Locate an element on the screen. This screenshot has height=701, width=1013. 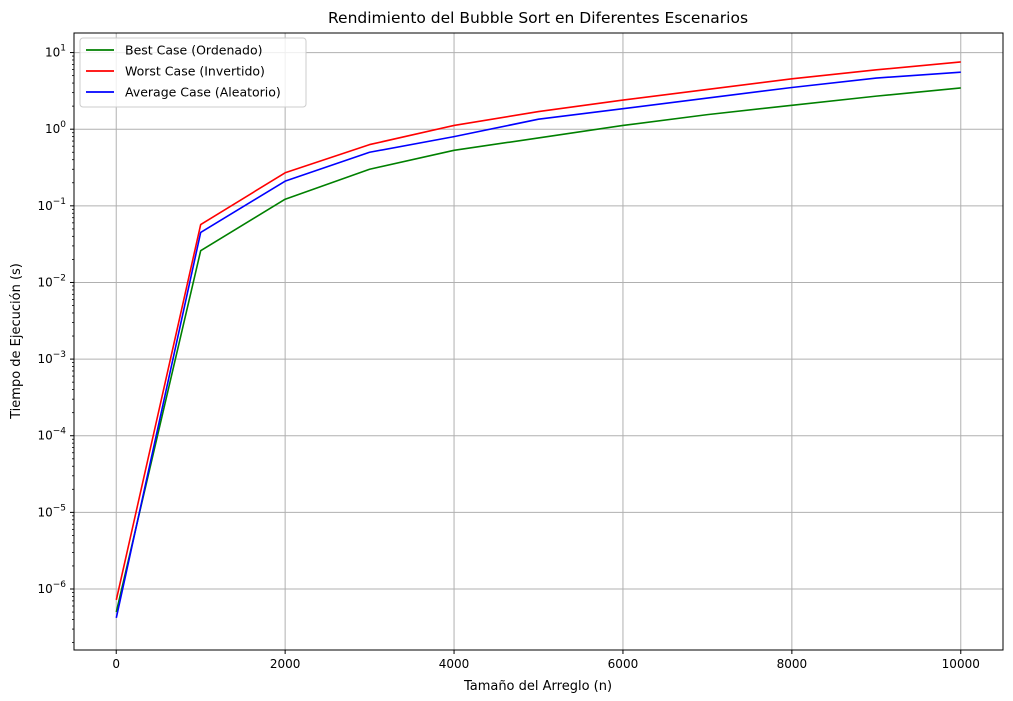
y-tick-label: 10⁻⁴ is located at coordinates (51, 435).